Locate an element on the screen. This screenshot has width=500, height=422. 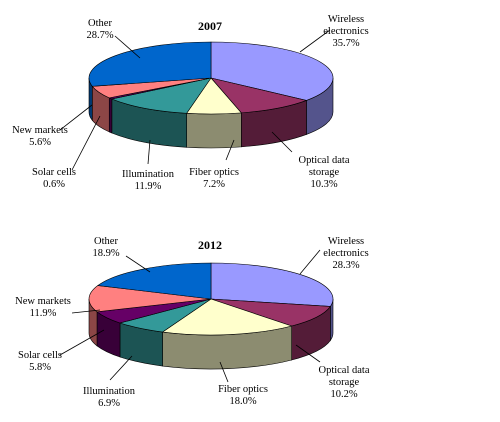
data-label-illumination: Illumination 11.9% is located at coordinates (148, 180).